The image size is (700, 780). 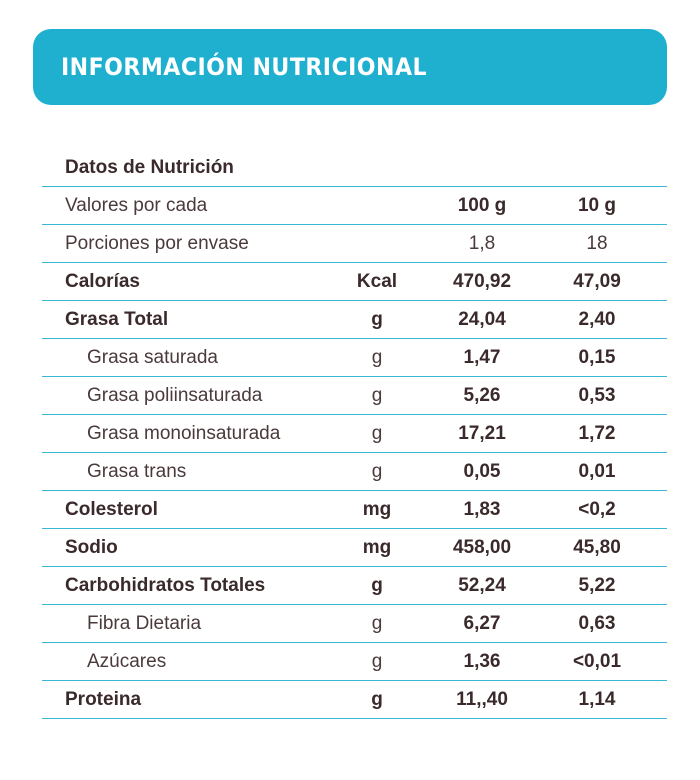 What do you see at coordinates (144, 623) in the screenshot?
I see `nutrient-label: Fibra Dietaria` at bounding box center [144, 623].